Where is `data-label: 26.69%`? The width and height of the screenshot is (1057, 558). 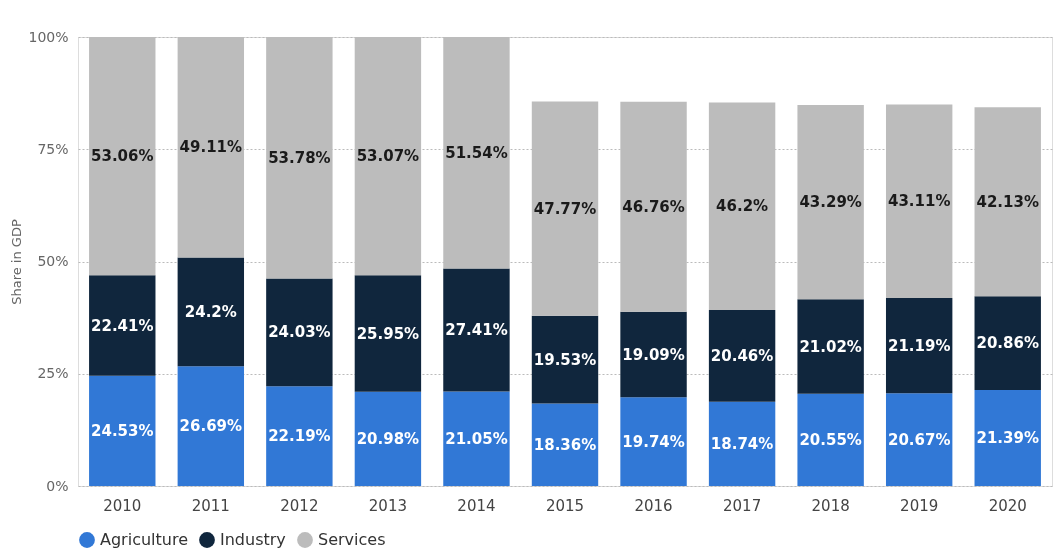 data-label: 26.69% is located at coordinates (211, 426).